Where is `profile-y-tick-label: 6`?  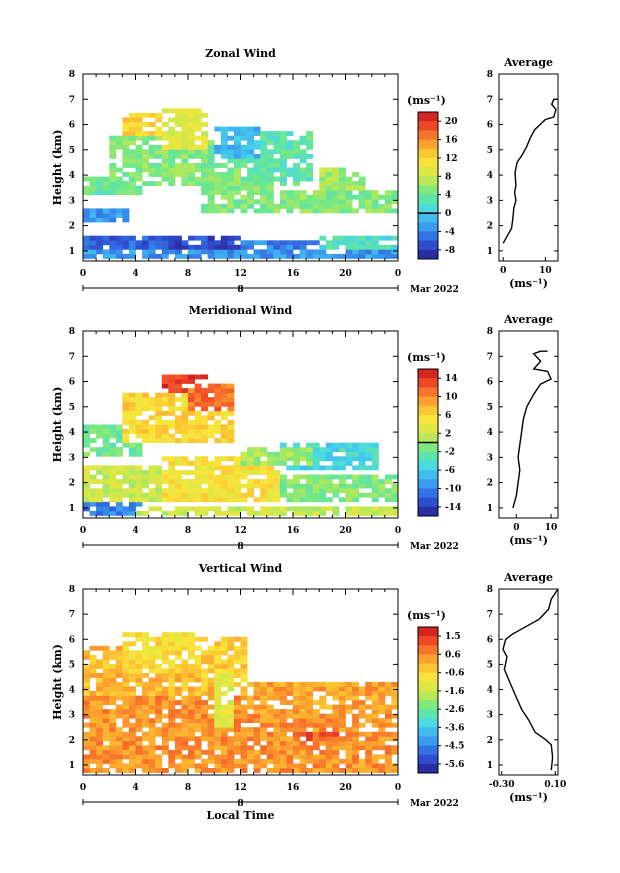 profile-y-tick-label: 6 is located at coordinates (490, 640).